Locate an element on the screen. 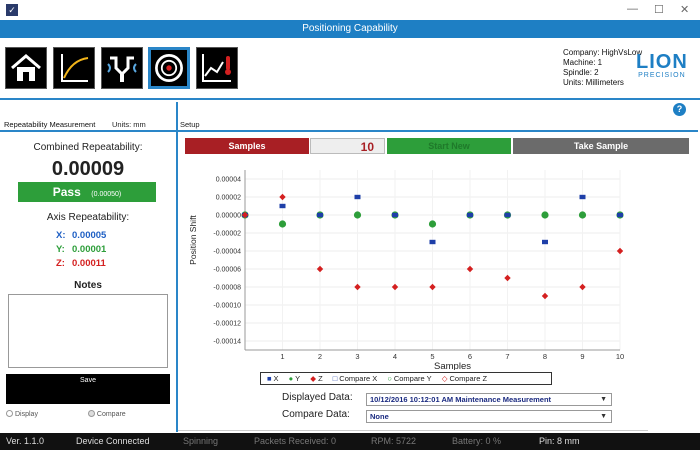 The height and width of the screenshot is (450, 700). combined-title: Combined Repeatability: is located at coordinates (88, 147).